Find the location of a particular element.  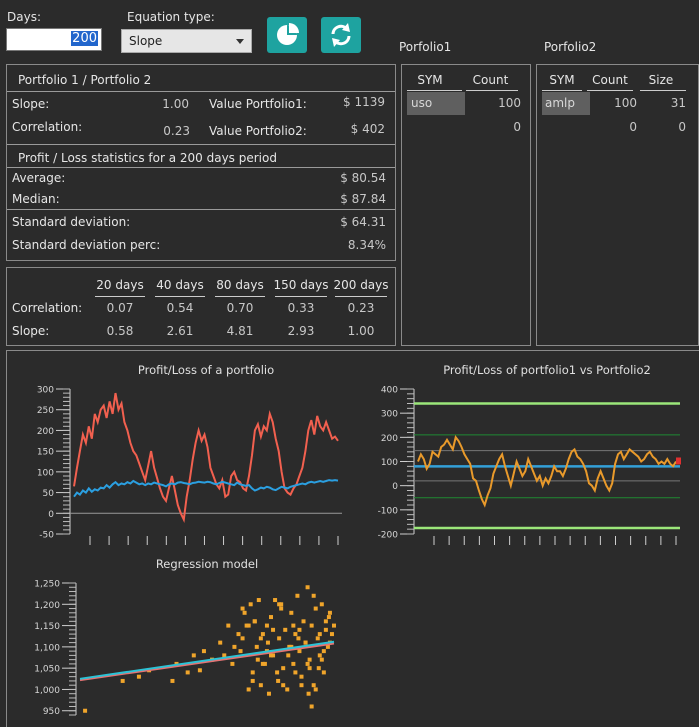

portfolio2-header-size: Size is located at coordinates (661, 80).